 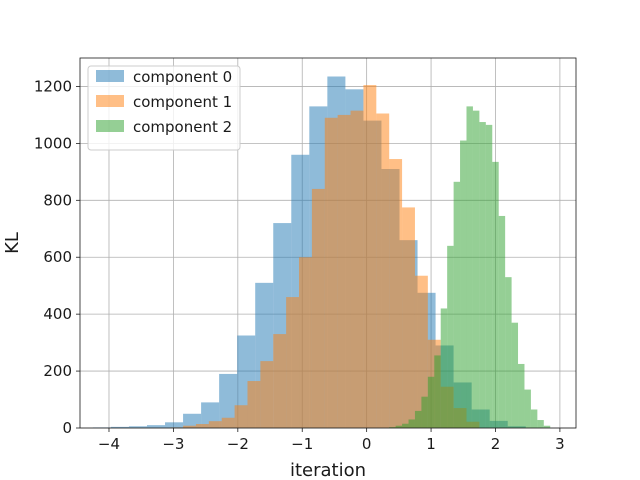 What do you see at coordinates (12, 243) in the screenshot?
I see `y-axis-label: KL` at bounding box center [12, 243].